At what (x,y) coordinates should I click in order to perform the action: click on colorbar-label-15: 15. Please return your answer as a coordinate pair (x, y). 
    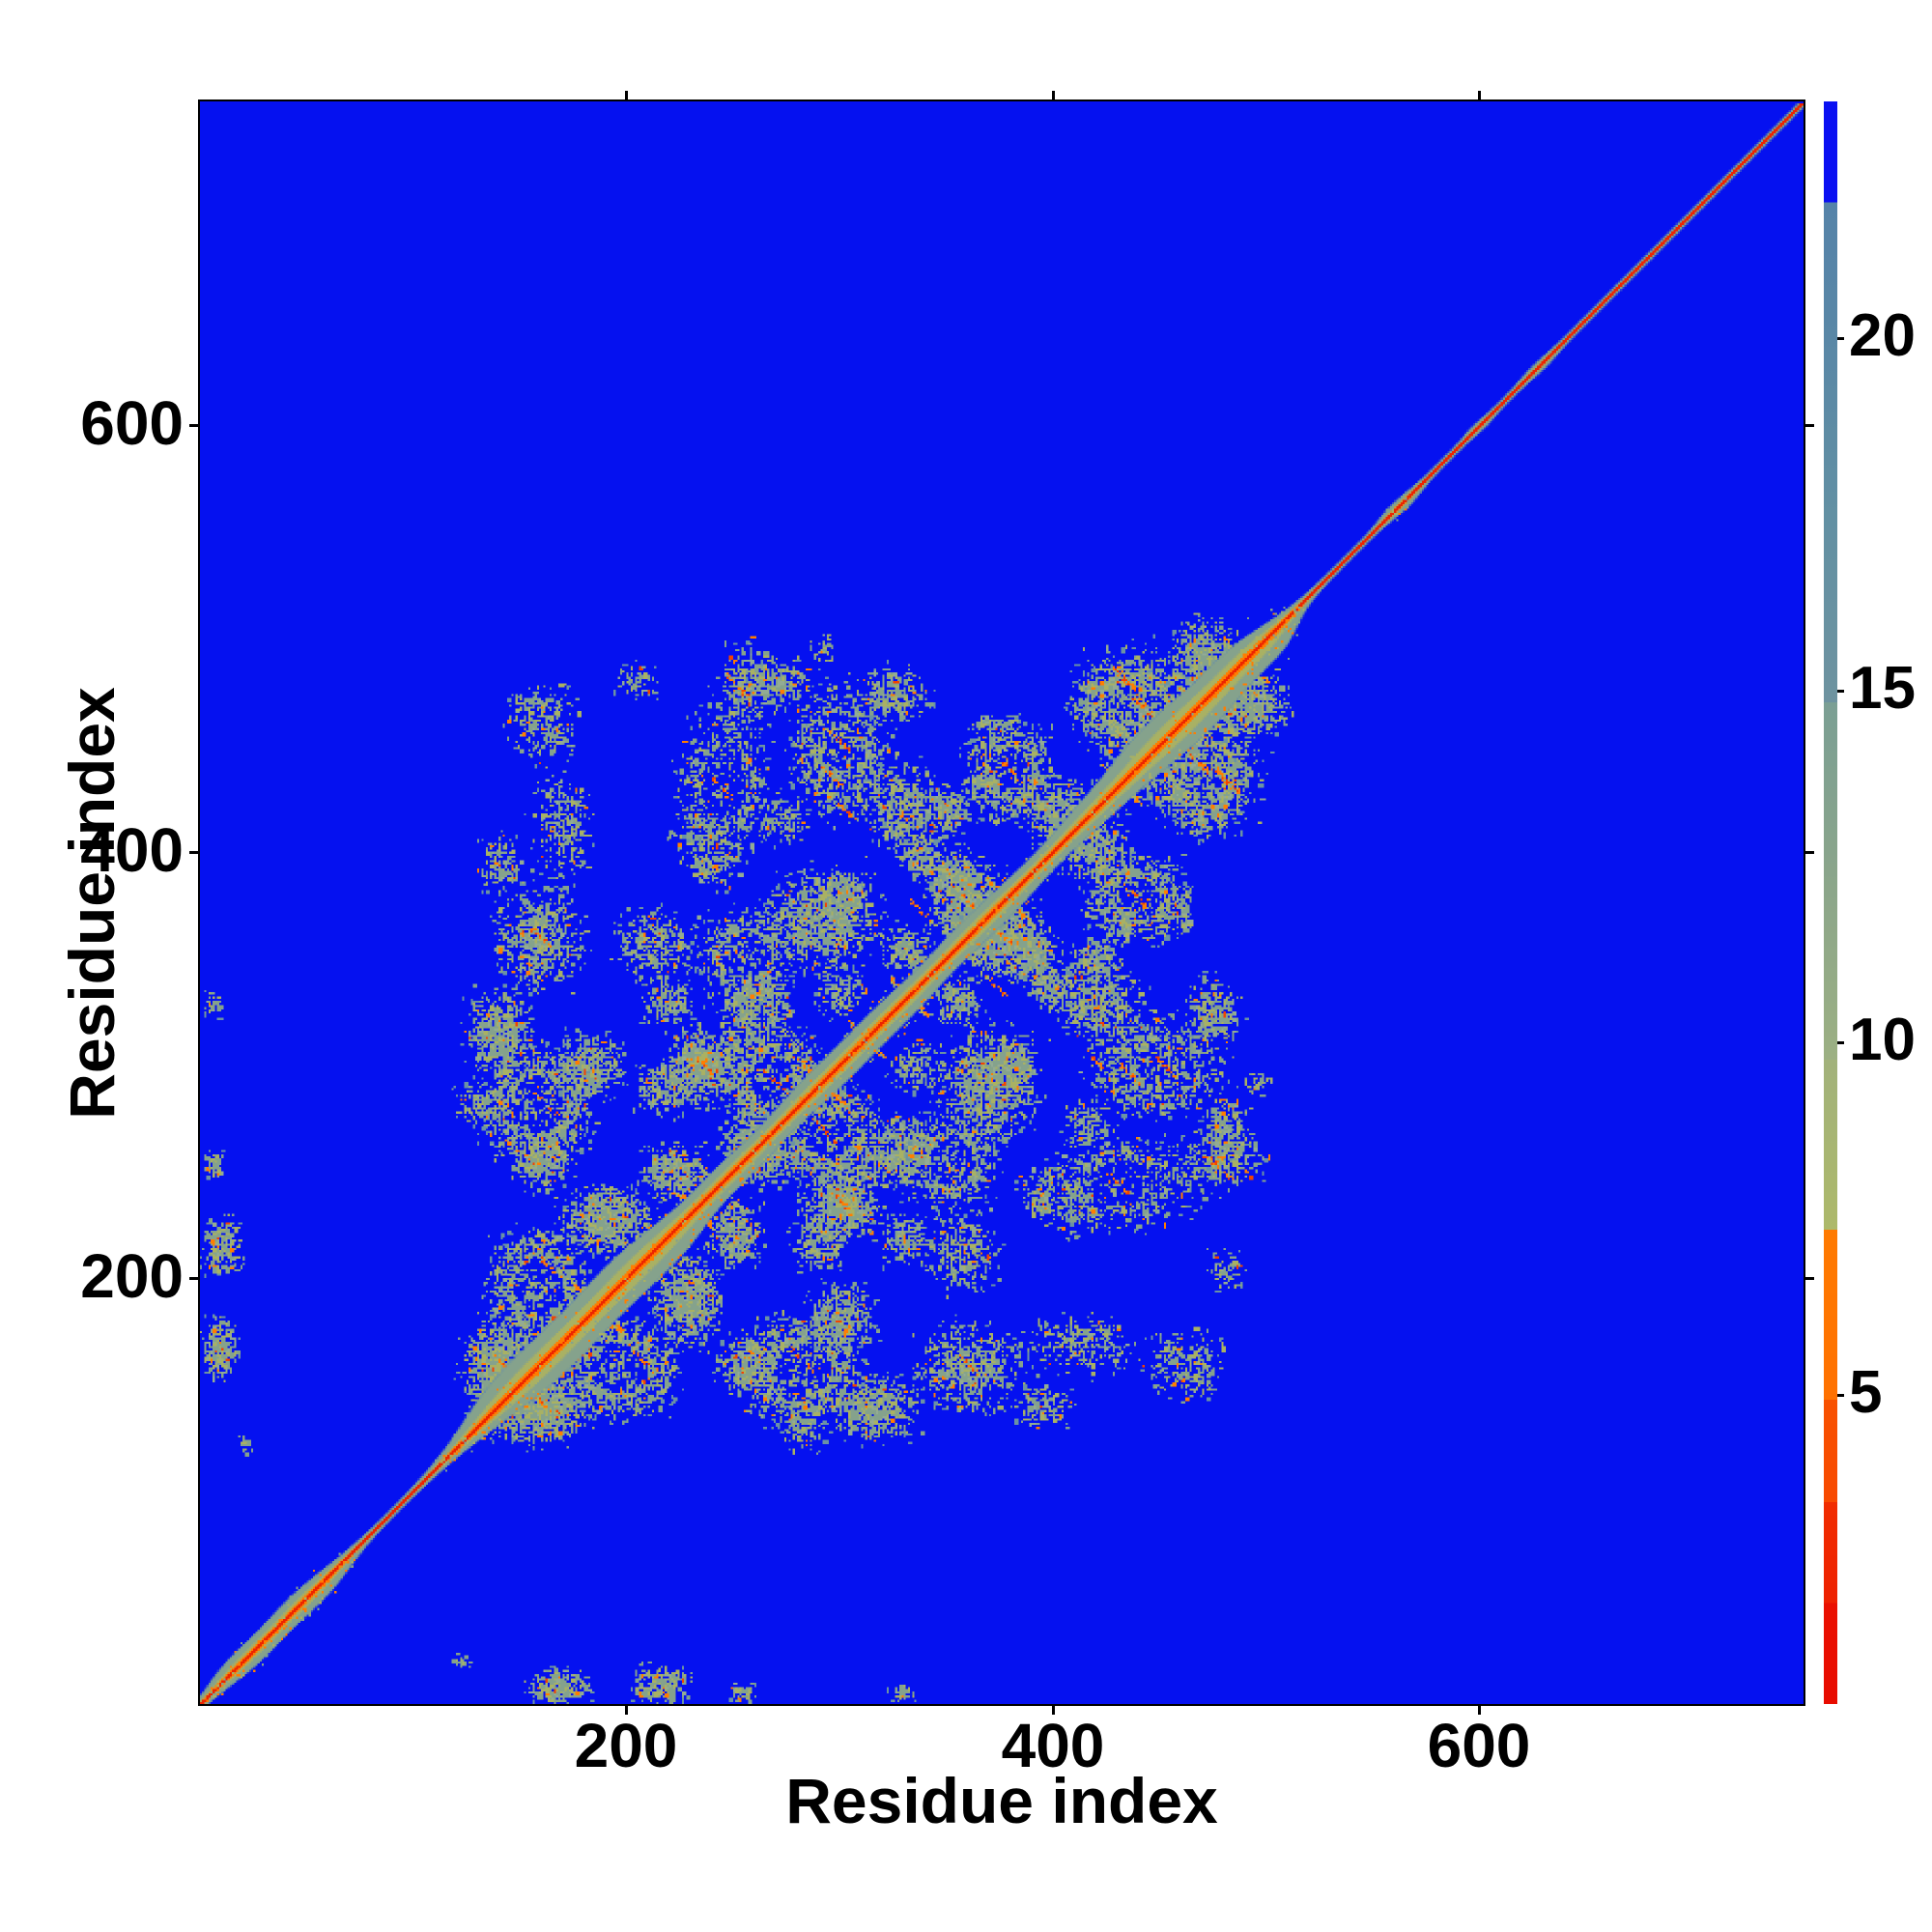
    Looking at the image, I should click on (1882, 688).